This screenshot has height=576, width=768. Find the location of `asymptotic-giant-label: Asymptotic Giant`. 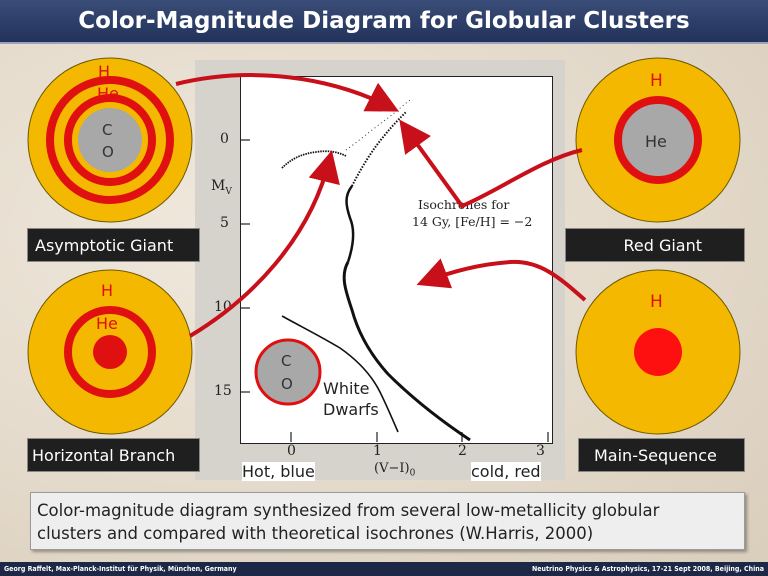

asymptotic-giant-label: Asymptotic Giant is located at coordinates (113, 245).